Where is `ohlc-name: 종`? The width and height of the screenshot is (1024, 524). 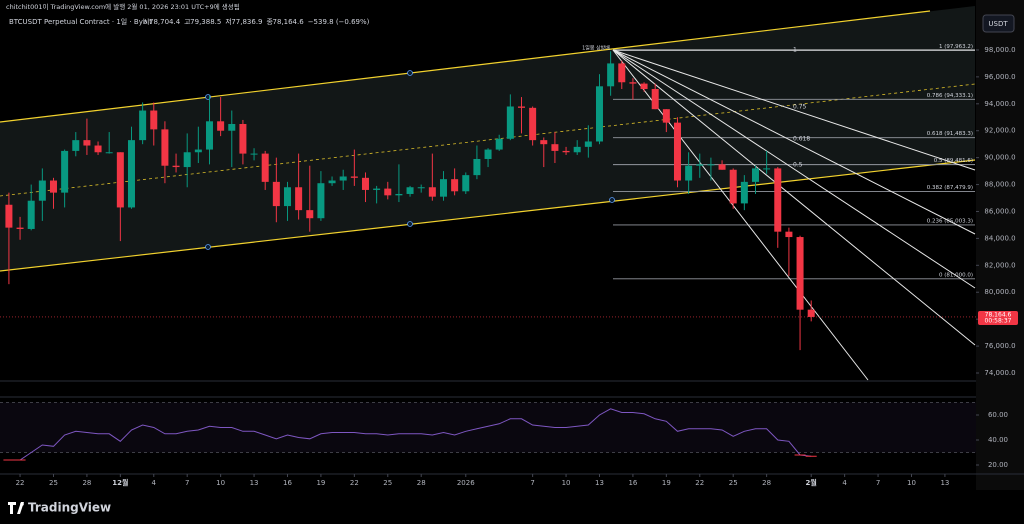 ohlc-name: 종 is located at coordinates (270, 22).